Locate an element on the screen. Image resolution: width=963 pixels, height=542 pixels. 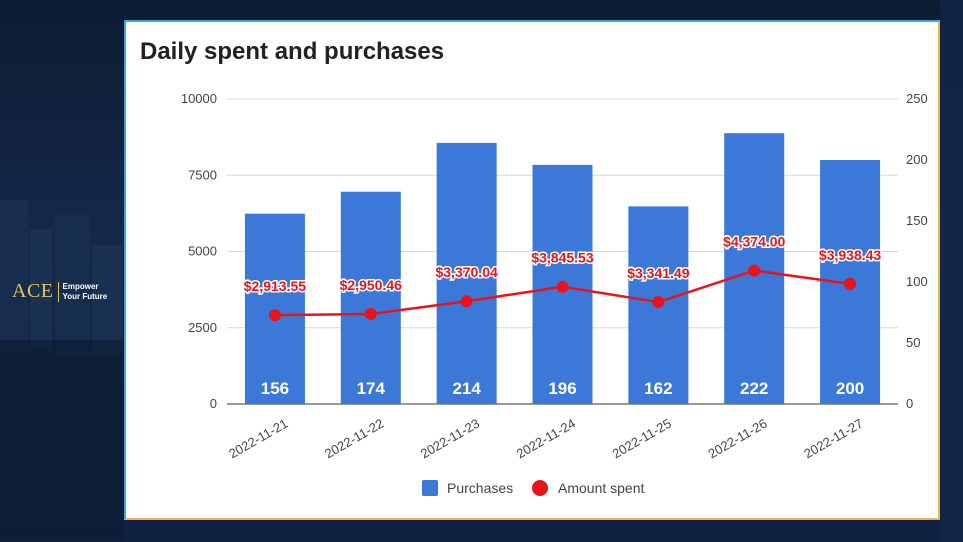
y-right-tick-label: 100 is located at coordinates (917, 281).